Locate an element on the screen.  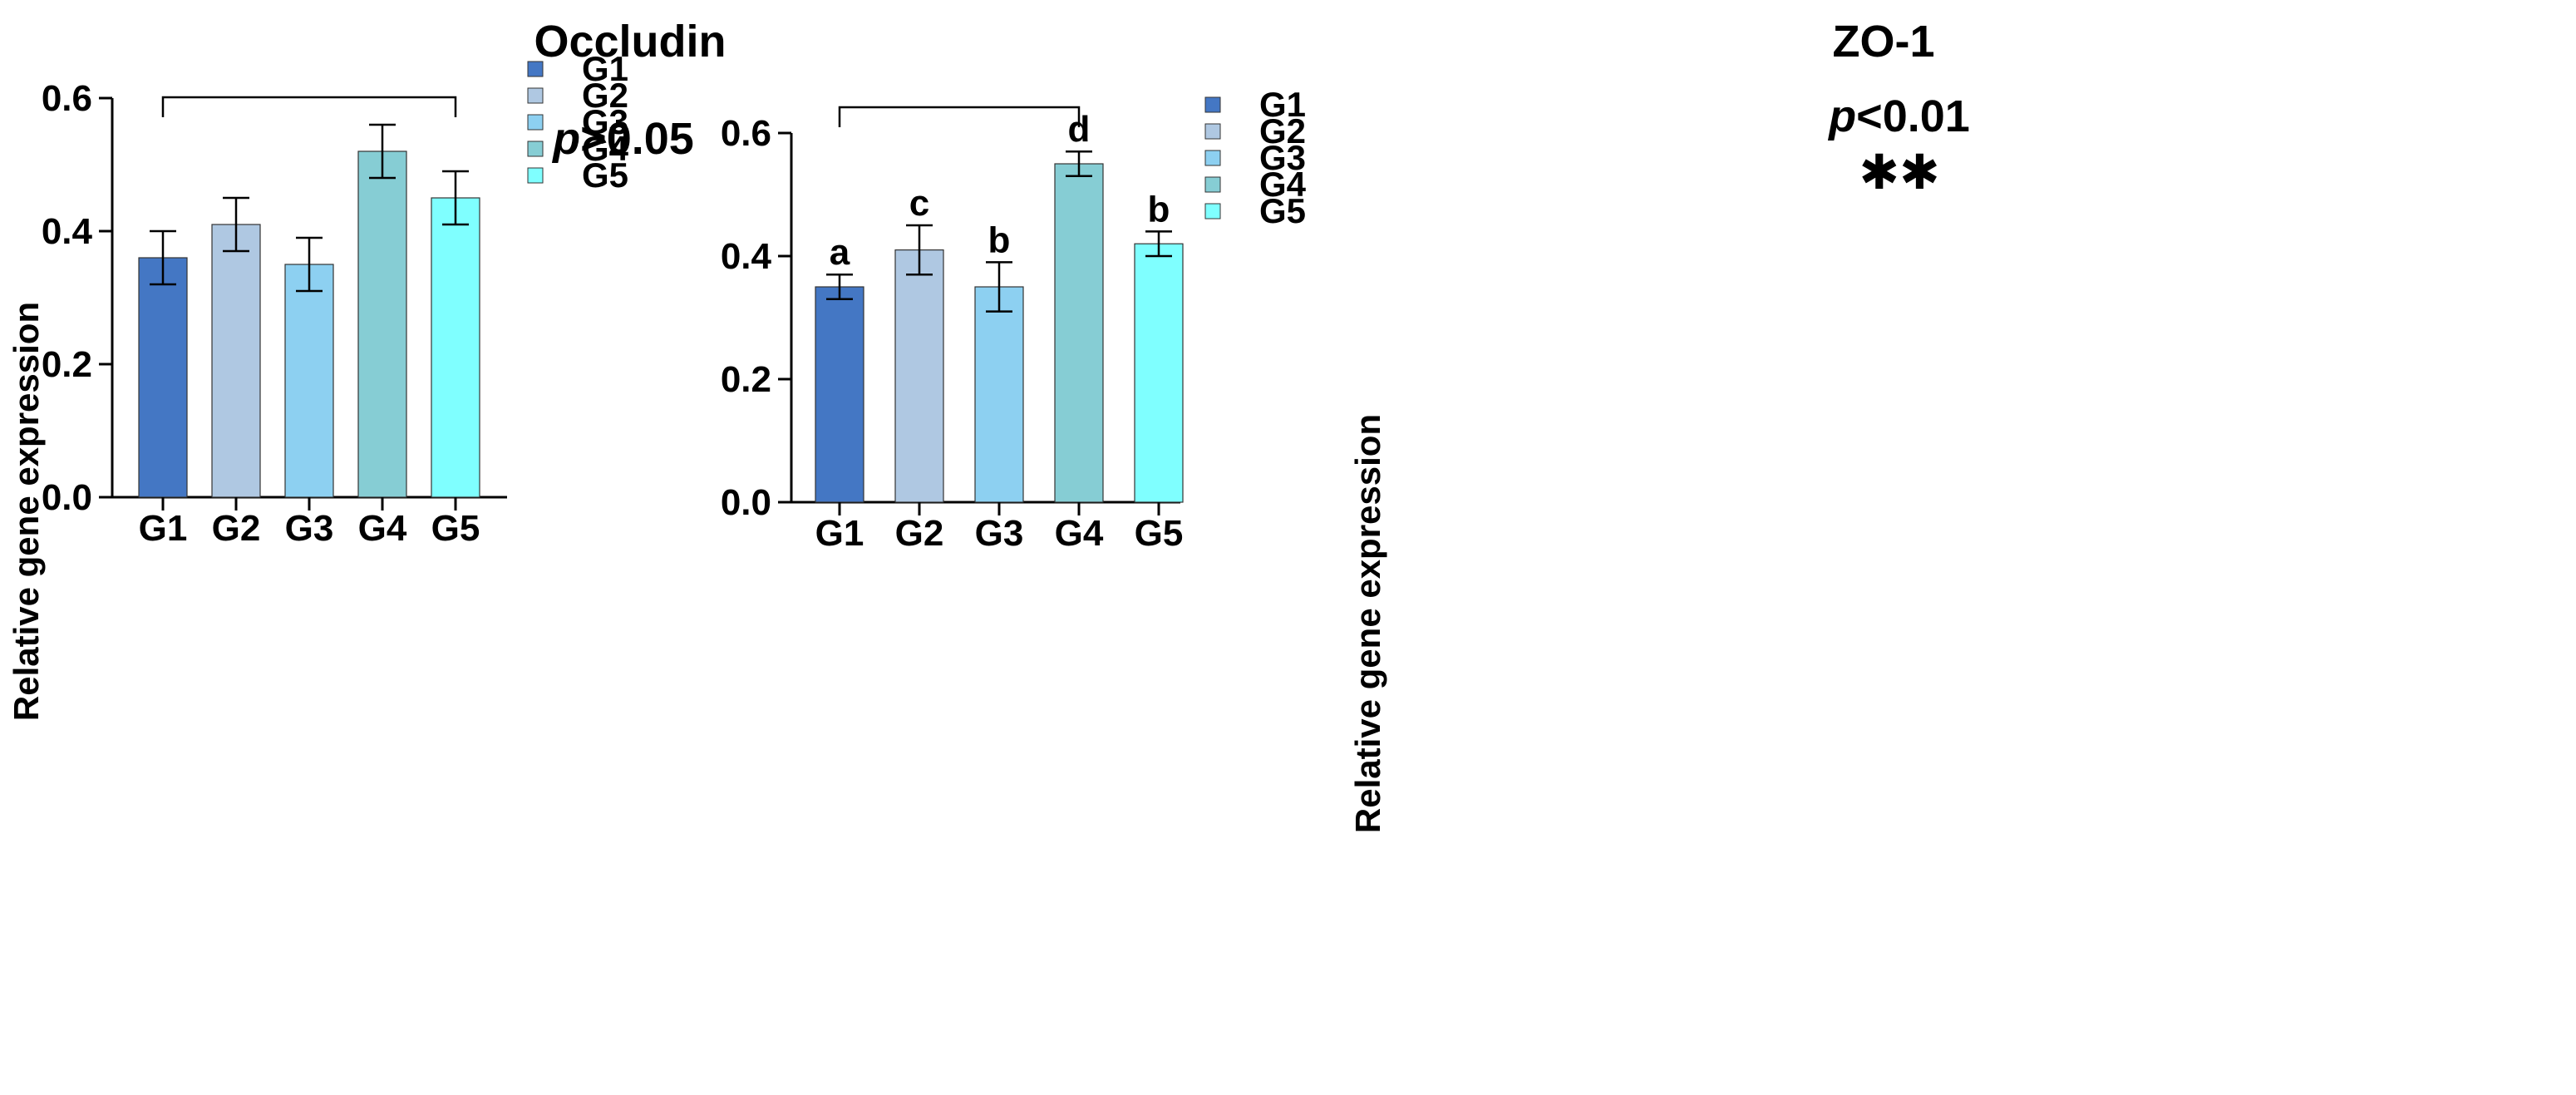
significance-label: p<0.01 ✱✱ is located at coordinates (1898, 145).